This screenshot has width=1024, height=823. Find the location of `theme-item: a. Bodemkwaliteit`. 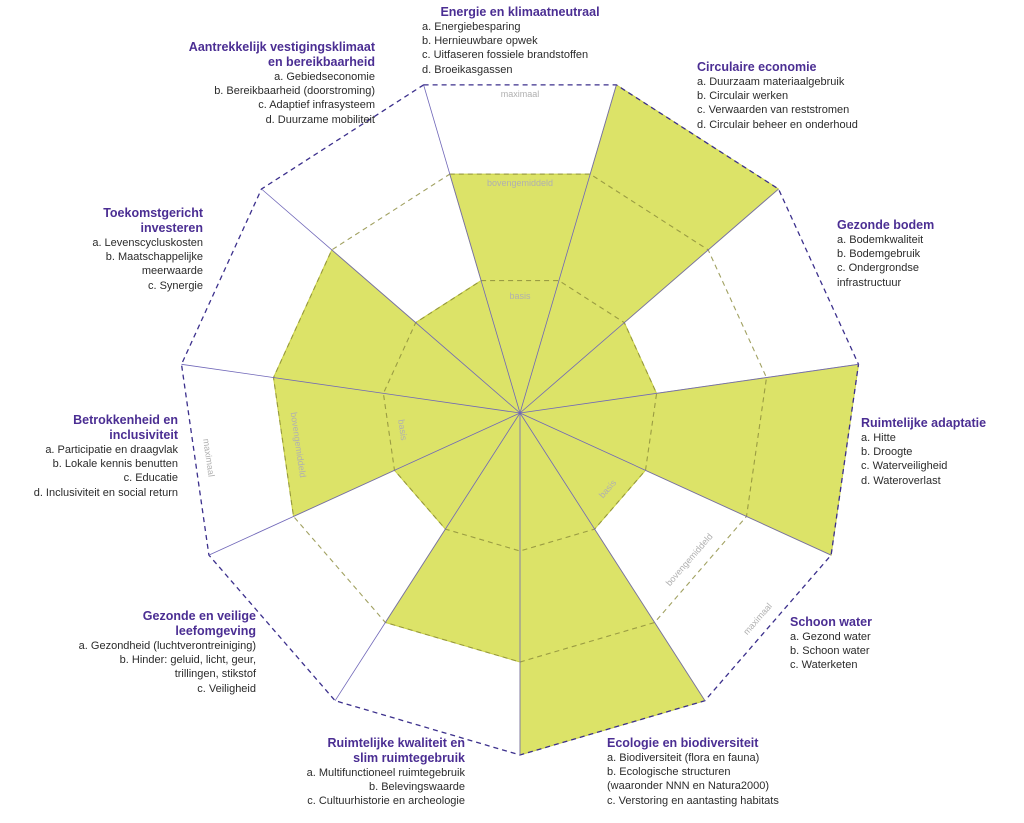

theme-item: a. Bodemkwaliteit is located at coordinates (880, 240).